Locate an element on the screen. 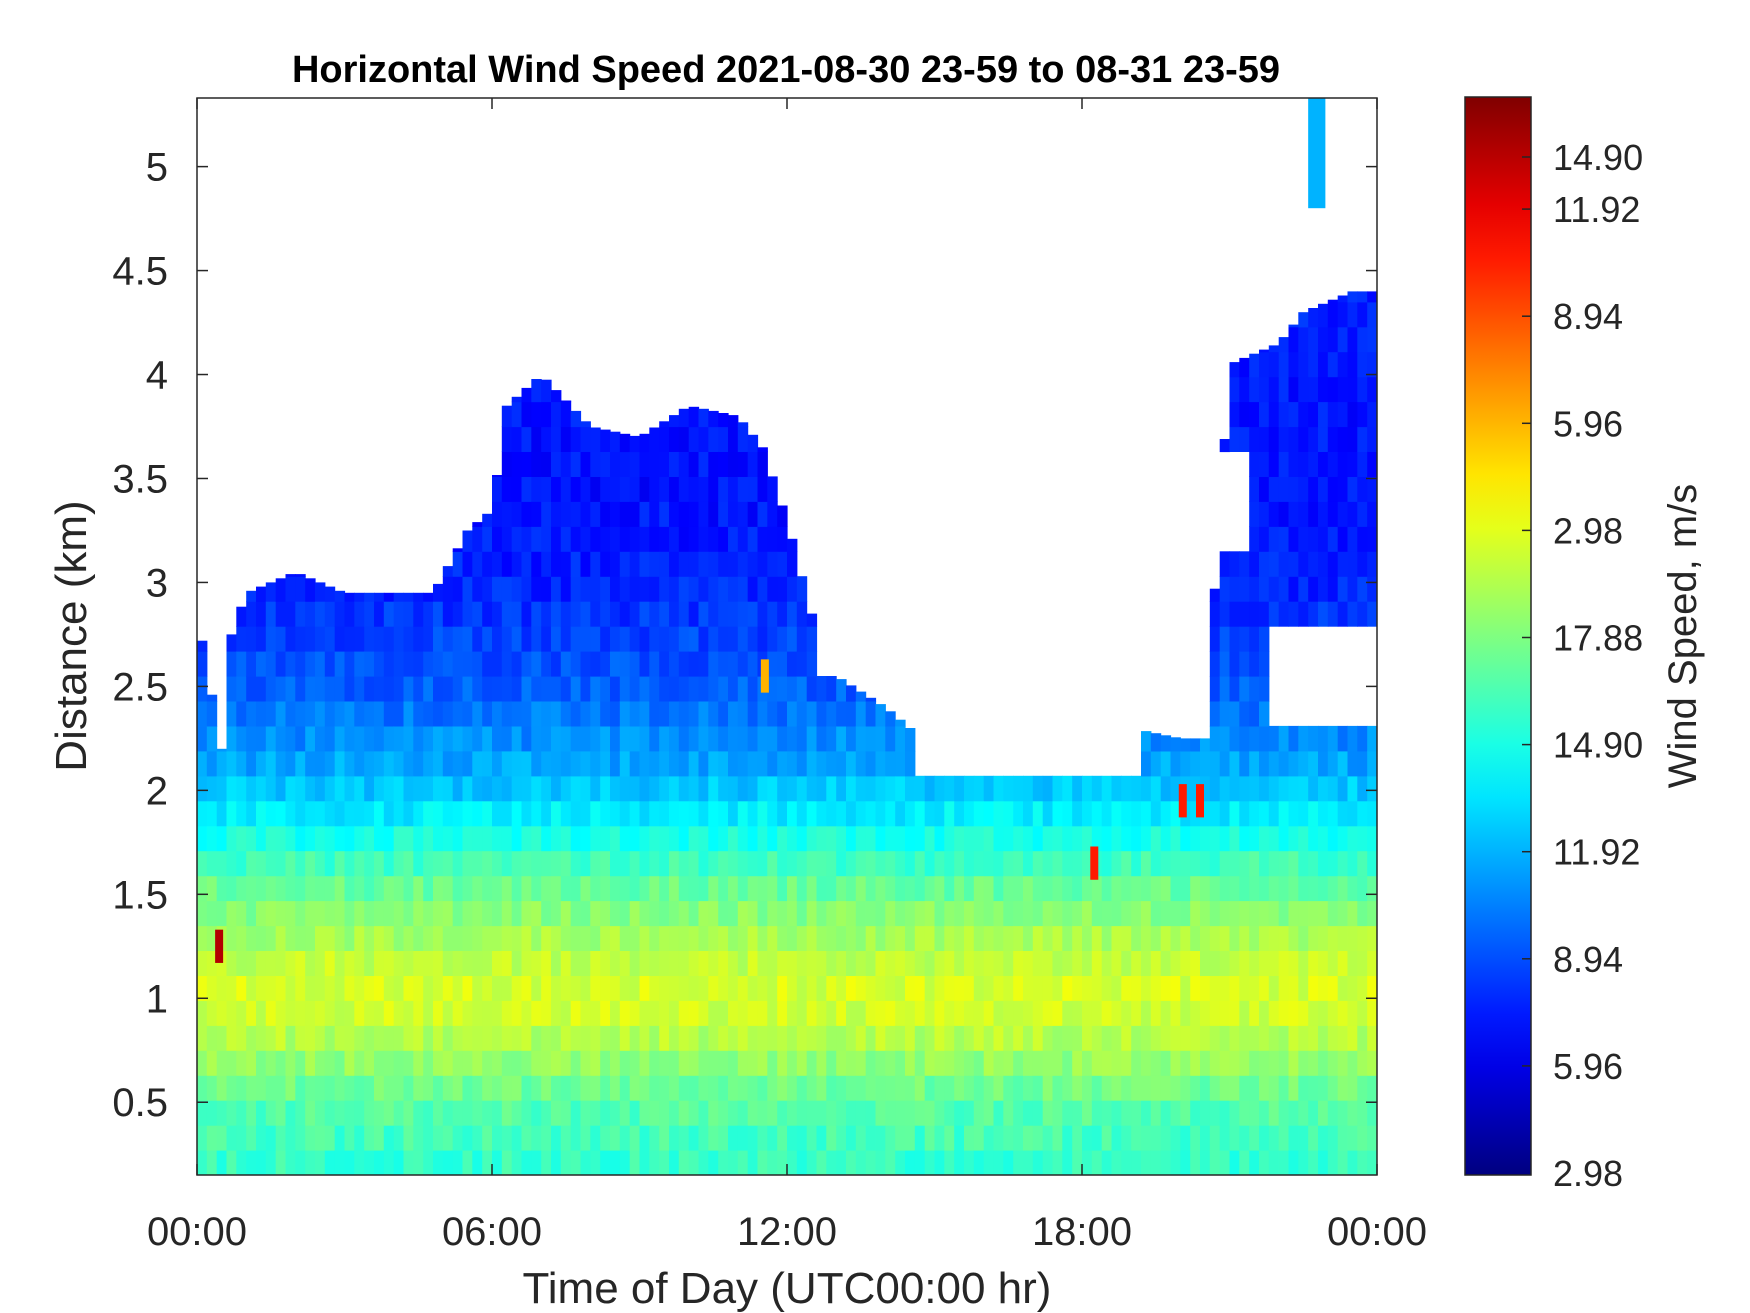 The image size is (1750, 1313). y-tick-label: 4.5 is located at coordinates (140, 272).